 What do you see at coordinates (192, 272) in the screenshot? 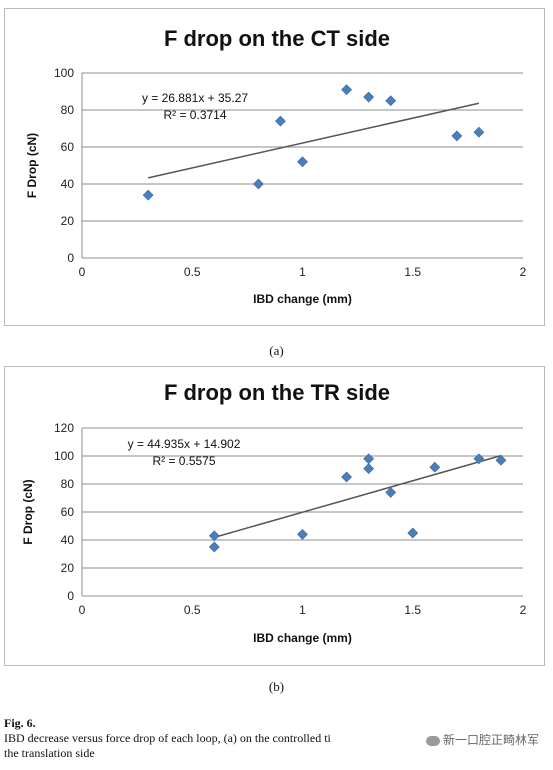
I see `chart-ct-x-tick-label: 0.5` at bounding box center [192, 272].